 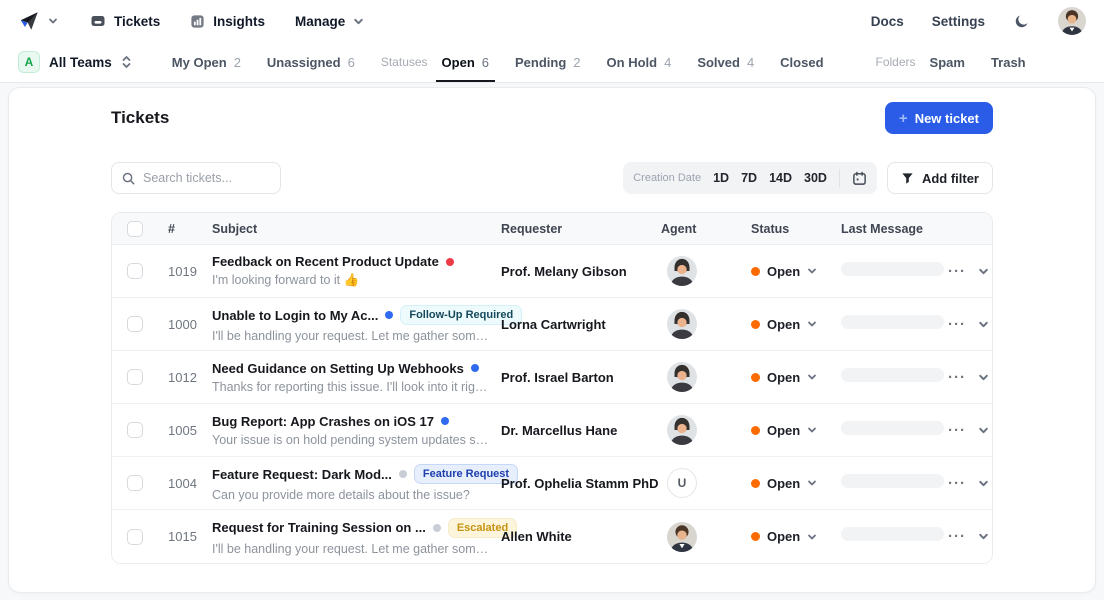 I want to click on view-tab-unassigned: Unassigned 6, so click(x=310, y=62).